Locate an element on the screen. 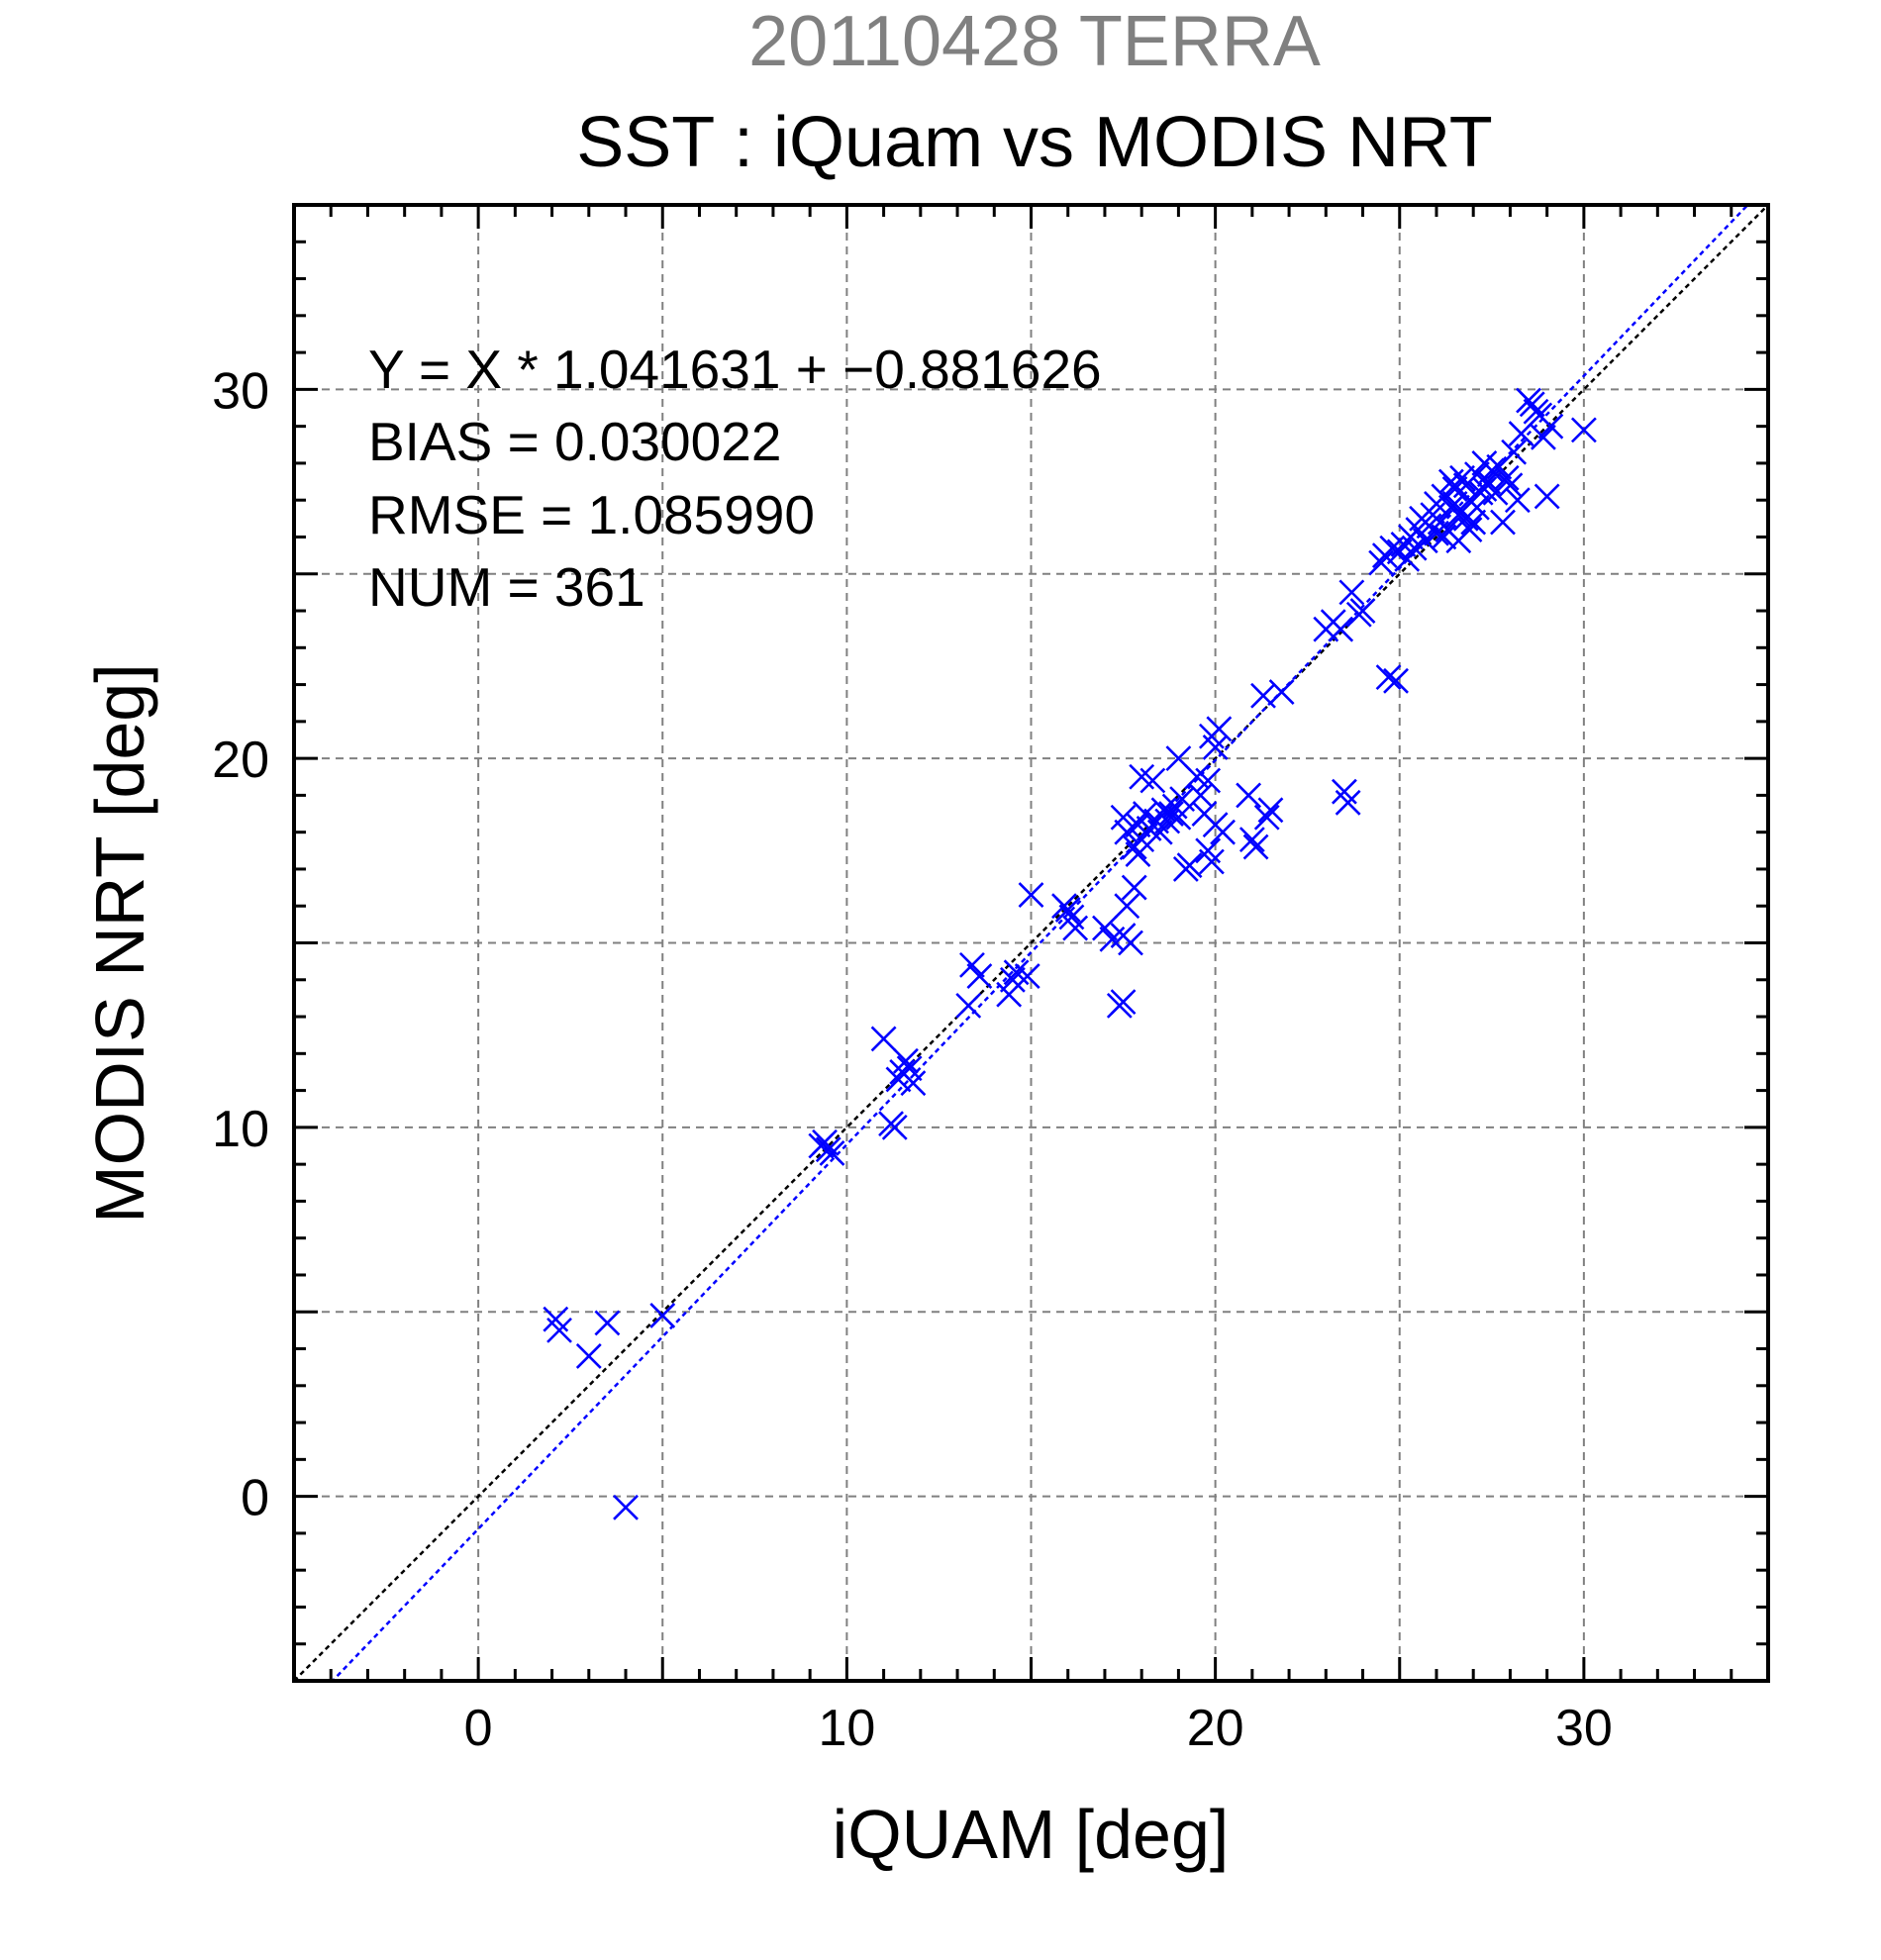 This screenshot has width=1881, height=1960. y-tick-label: 0 is located at coordinates (255, 1498).